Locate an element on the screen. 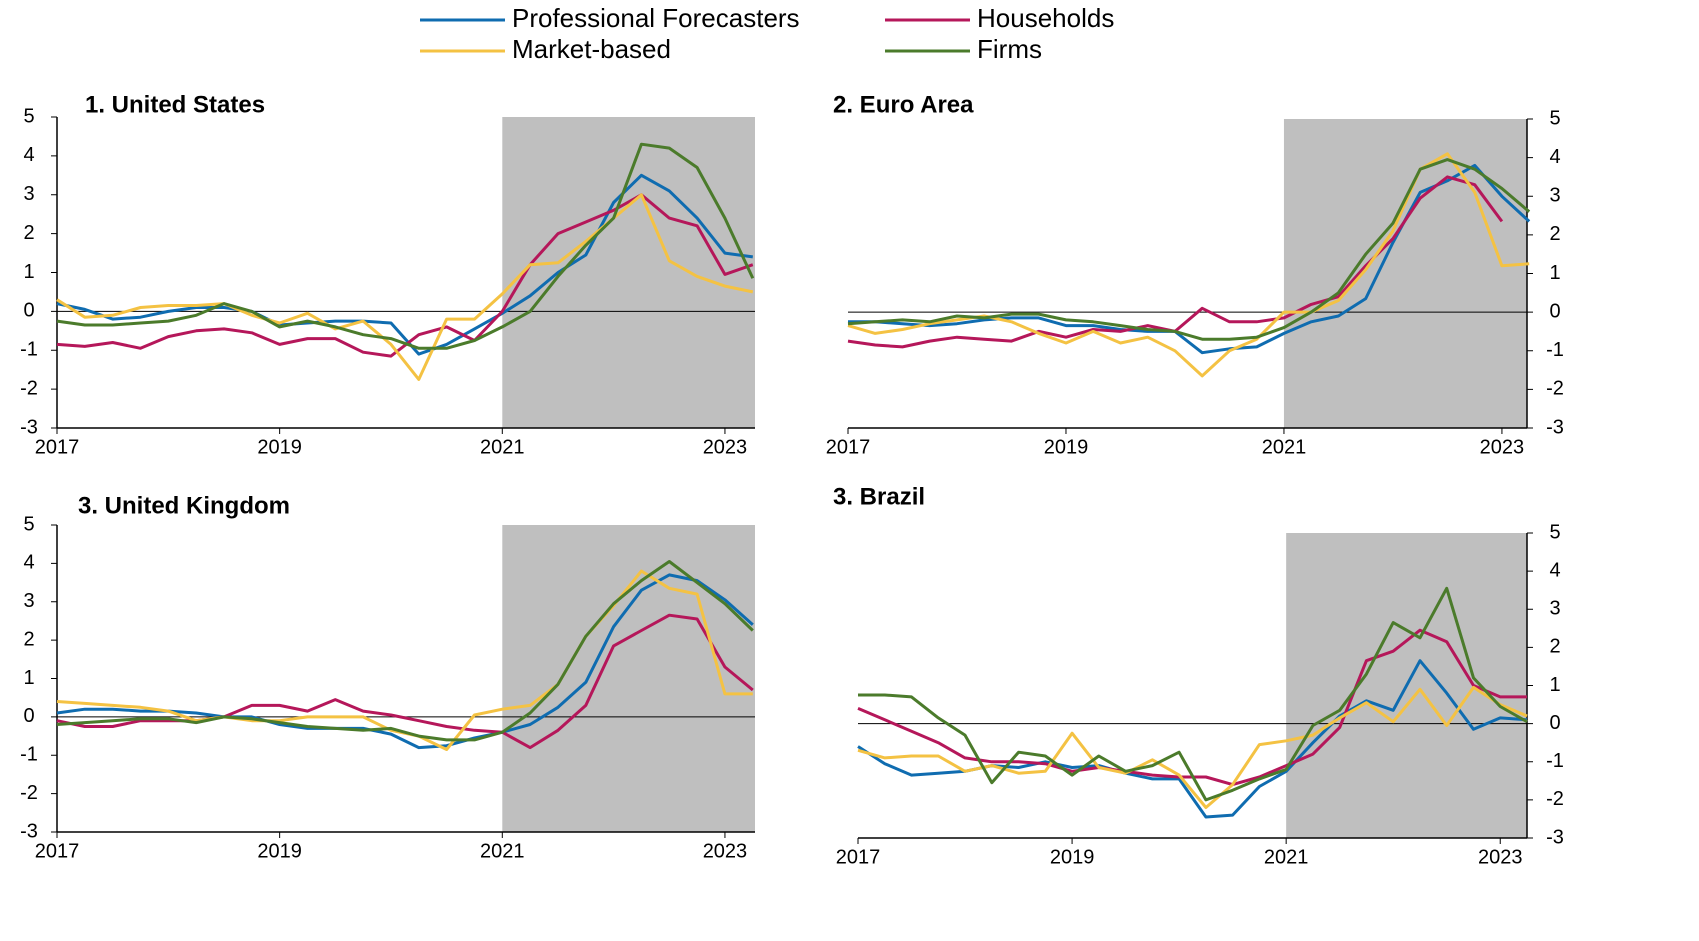 The image size is (1699, 941). legend-label: Professional Forecasters is located at coordinates (656, 18).